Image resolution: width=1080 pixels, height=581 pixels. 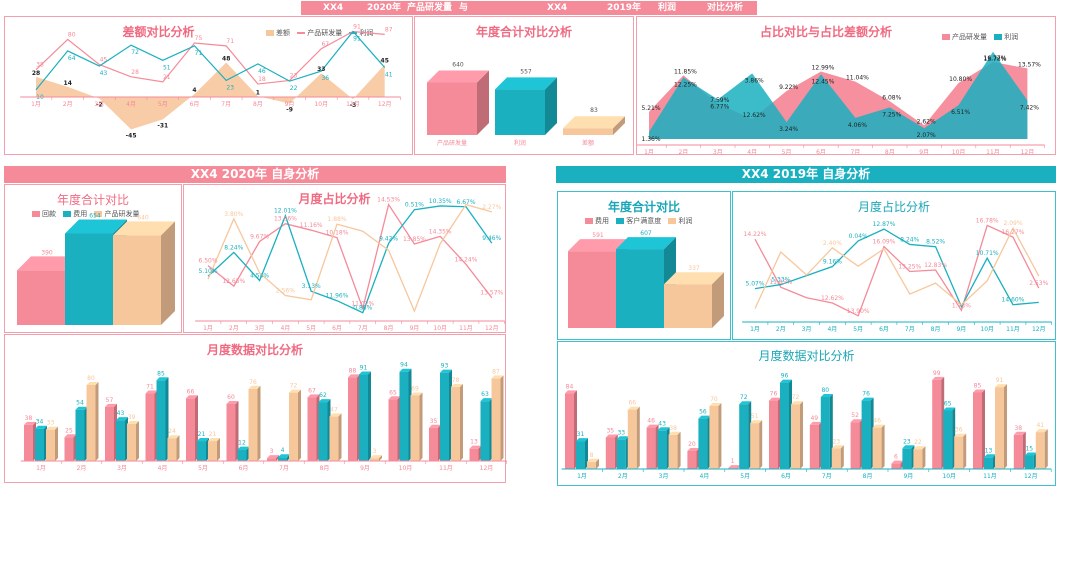 I want to click on profit-label: 72, so click(x=135, y=52).